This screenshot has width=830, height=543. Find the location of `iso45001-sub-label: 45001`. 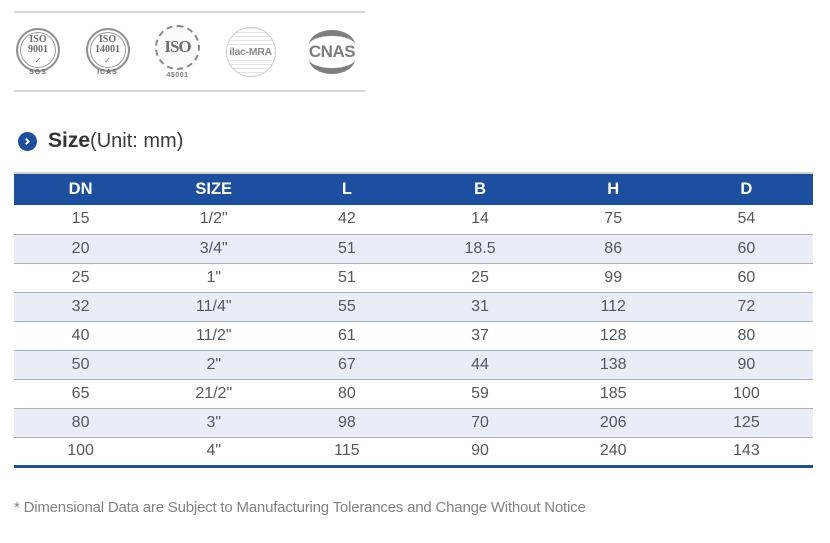

iso45001-sub-label: 45001 is located at coordinates (177, 75).